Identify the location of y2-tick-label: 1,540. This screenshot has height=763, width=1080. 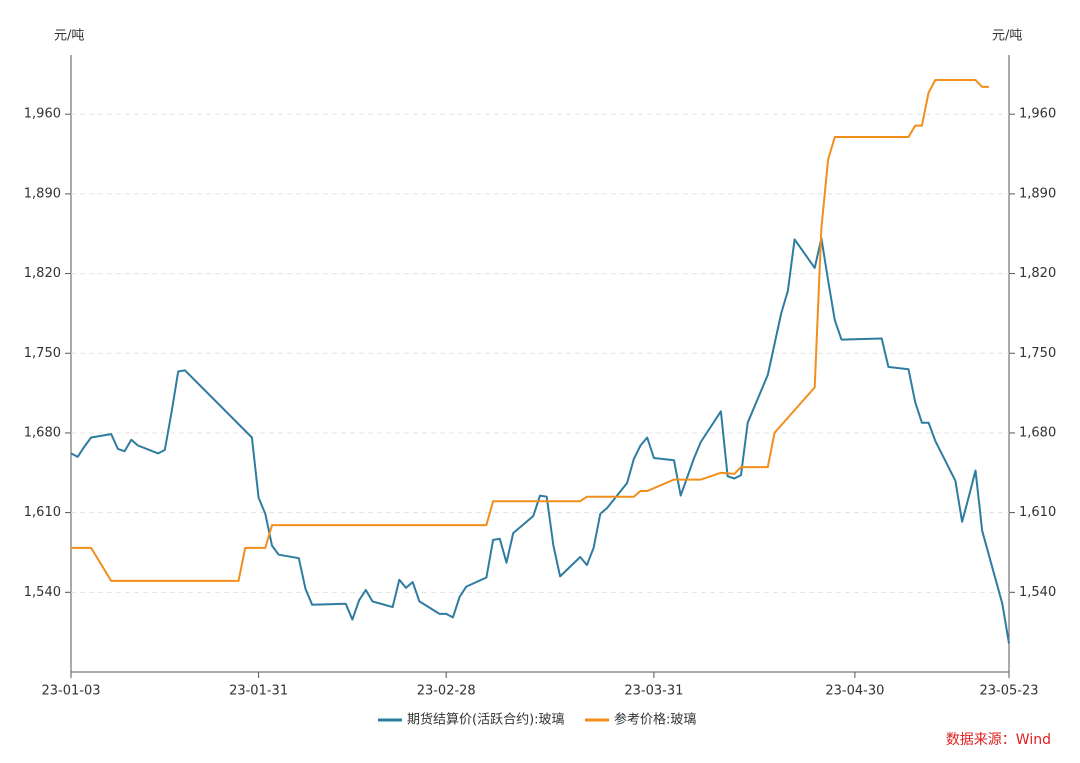
(1037, 592).